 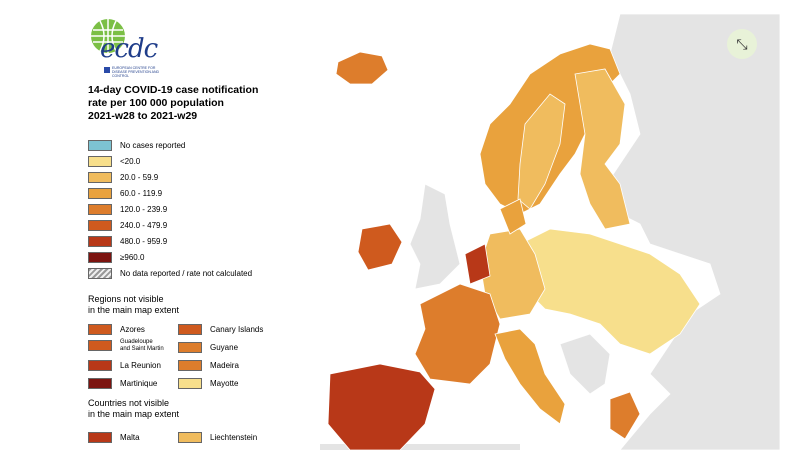 I want to click on country-item: Liechtenstein, so click(x=238, y=438).